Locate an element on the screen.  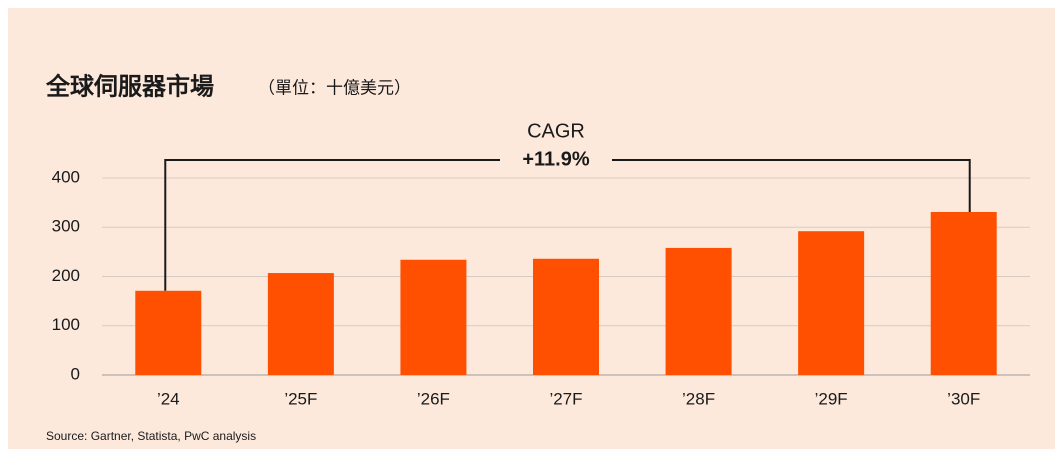
chart-title: 全球伺服器市場 is located at coordinates (129, 86).